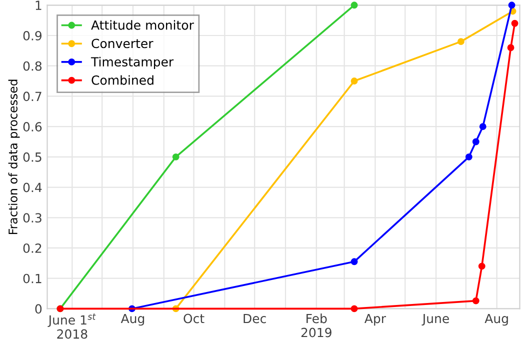 This screenshot has height=343, width=525. Describe the element at coordinates (32, 127) in the screenshot. I see `y-tick-label: 0.6` at that location.